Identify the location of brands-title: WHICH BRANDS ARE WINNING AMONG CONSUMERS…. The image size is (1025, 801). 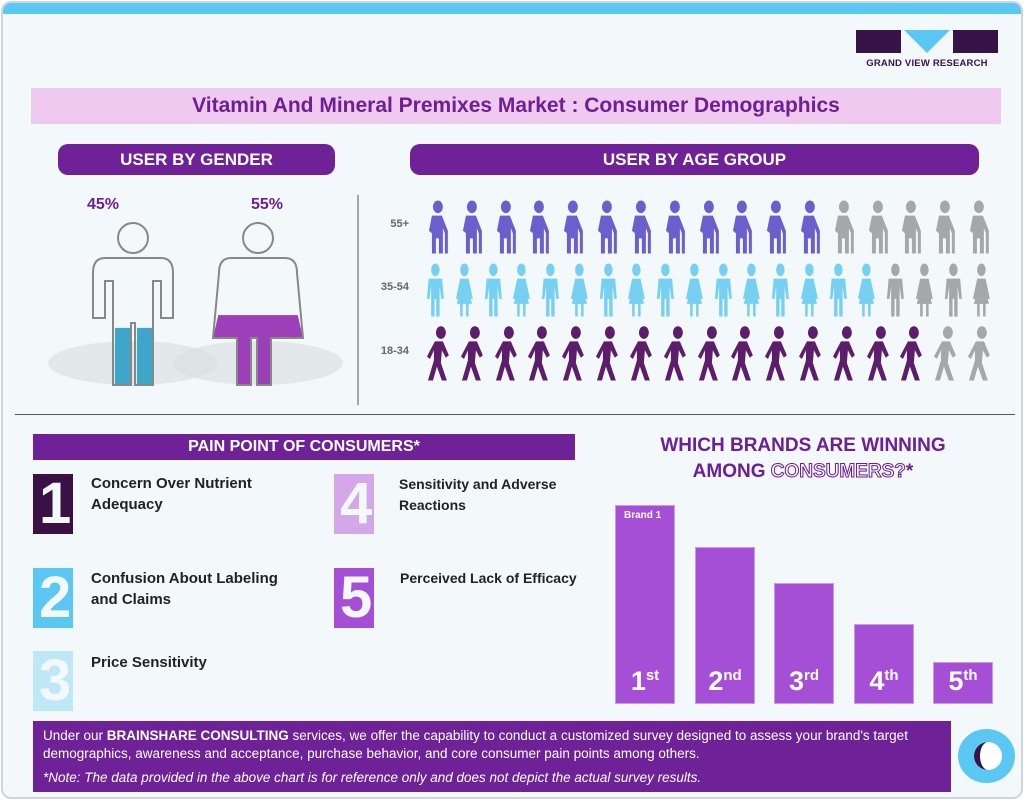
(803, 459).